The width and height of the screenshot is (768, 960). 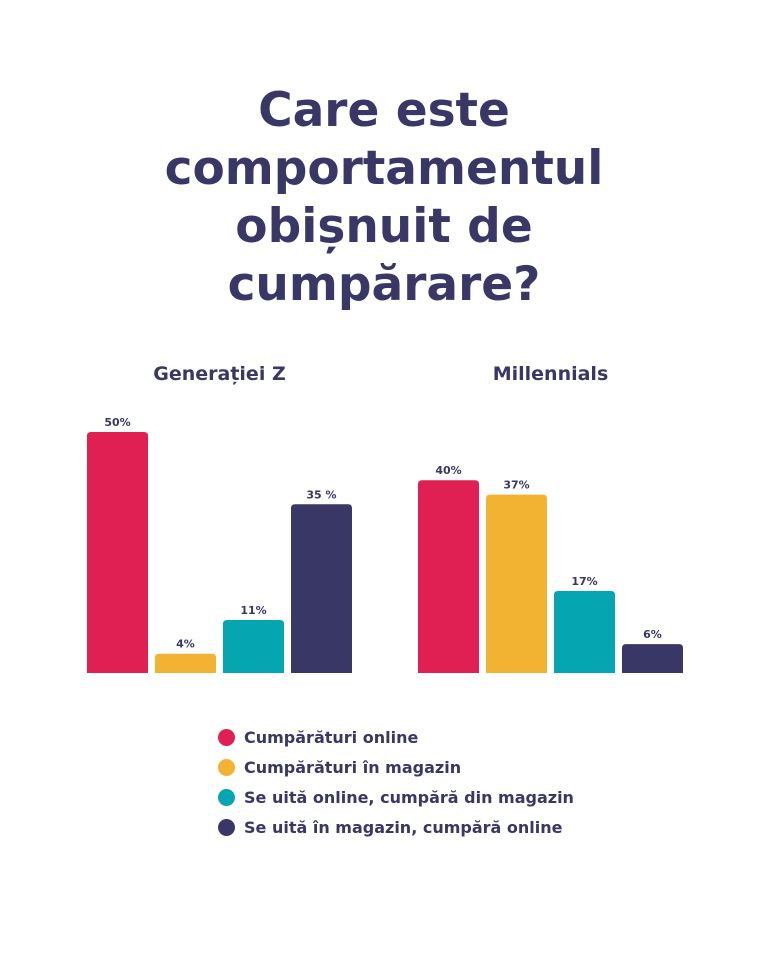 I want to click on bar-value-label: 4%, so click(x=185, y=644).